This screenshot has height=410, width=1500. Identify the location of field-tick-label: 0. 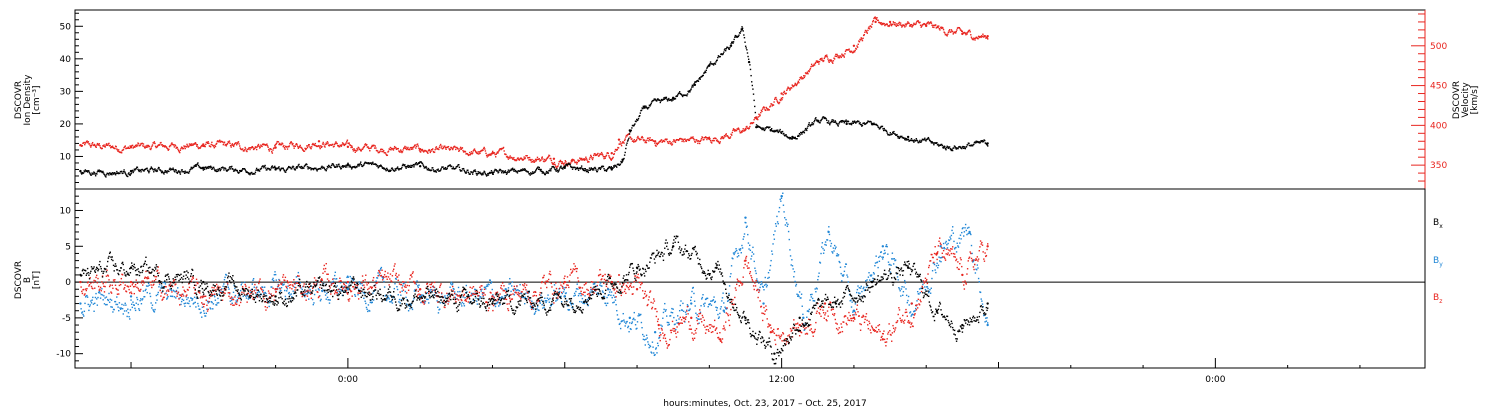
(68, 283).